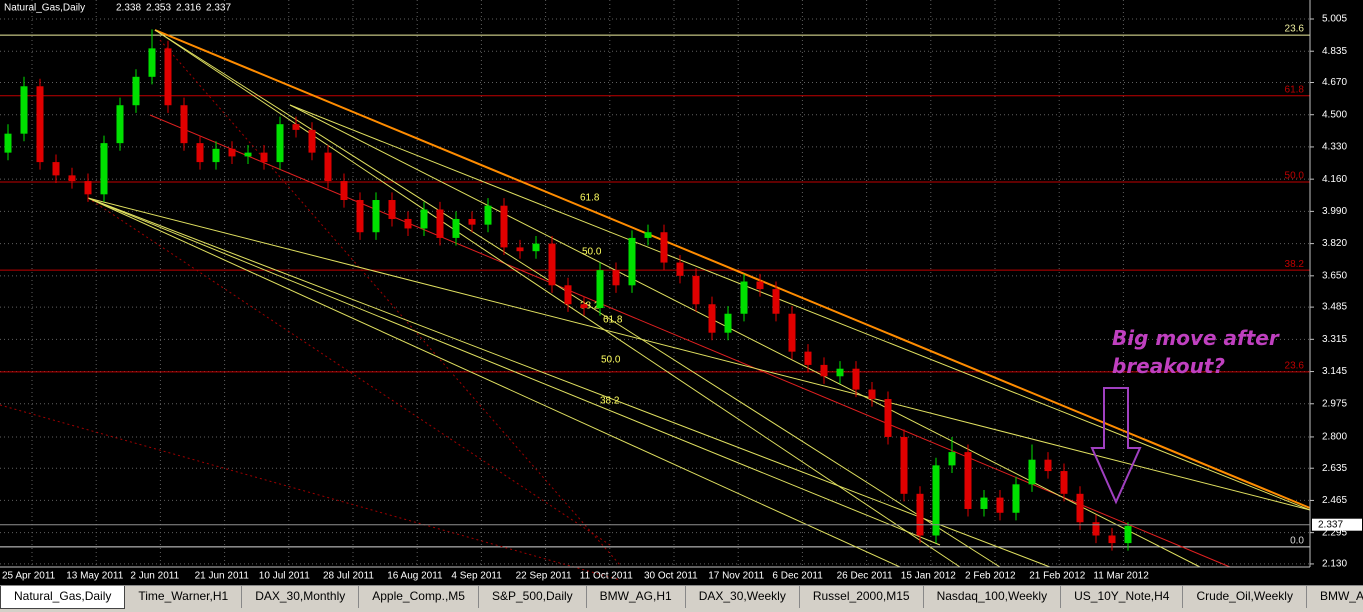 The width and height of the screenshot is (1363, 612). What do you see at coordinates (1334, 339) in the screenshot?
I see `y-tick-label: 3.315` at bounding box center [1334, 339].